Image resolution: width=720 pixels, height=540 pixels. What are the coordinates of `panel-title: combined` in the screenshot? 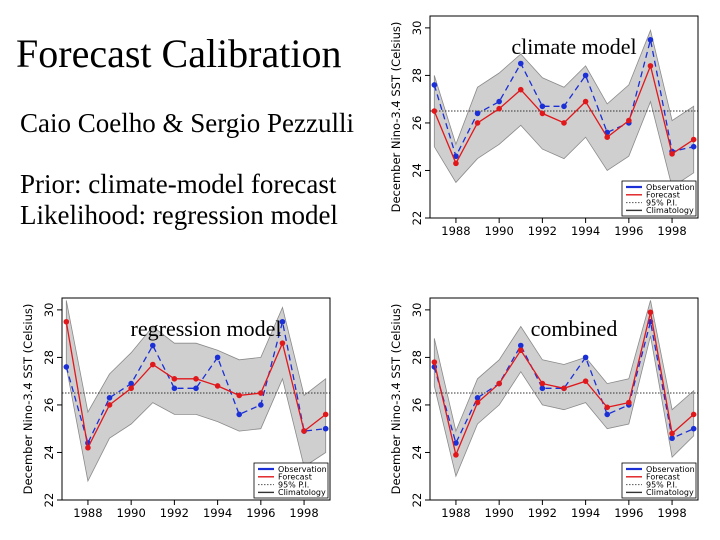 It's located at (574, 328).